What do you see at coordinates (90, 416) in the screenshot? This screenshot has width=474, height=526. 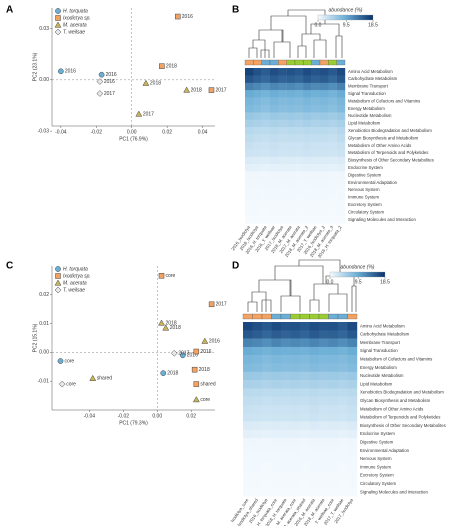 I see `x-tick-label: -0.04` at bounding box center [90, 416].